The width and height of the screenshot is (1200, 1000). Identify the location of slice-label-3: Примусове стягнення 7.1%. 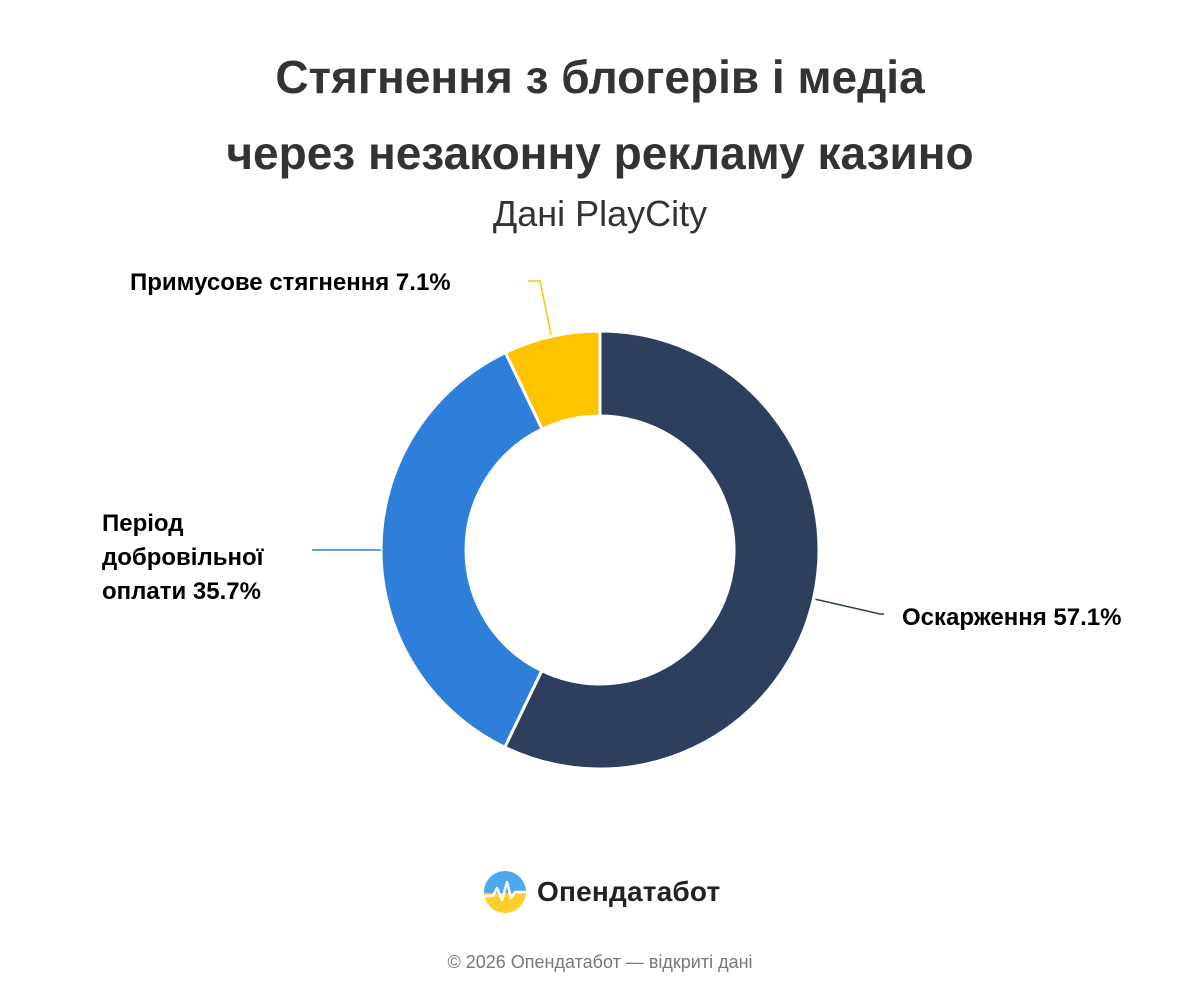
(290, 282).